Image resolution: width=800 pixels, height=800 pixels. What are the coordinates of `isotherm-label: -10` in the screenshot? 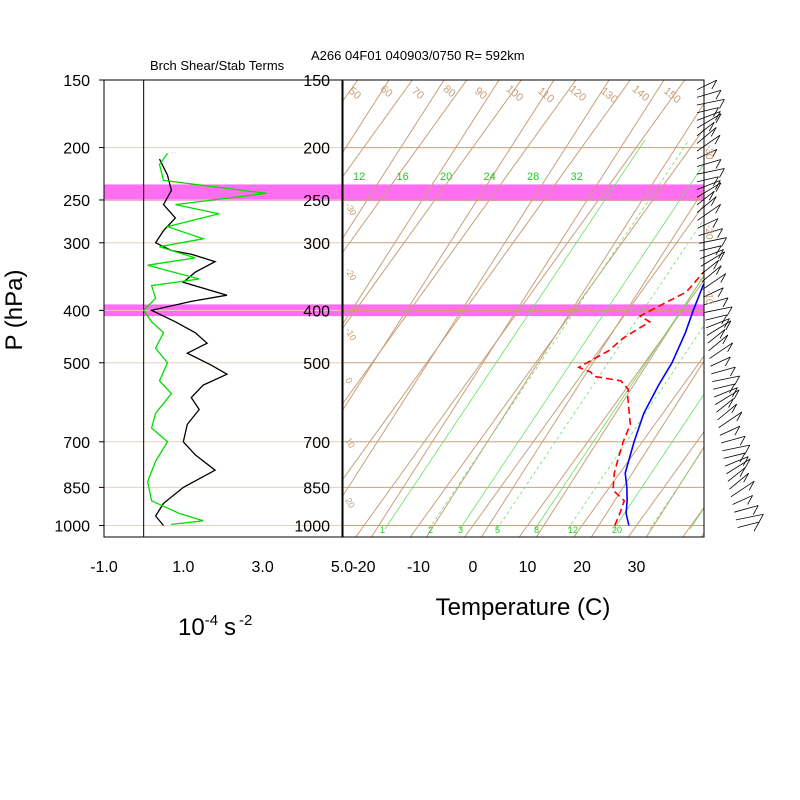 It's located at (708, 297).